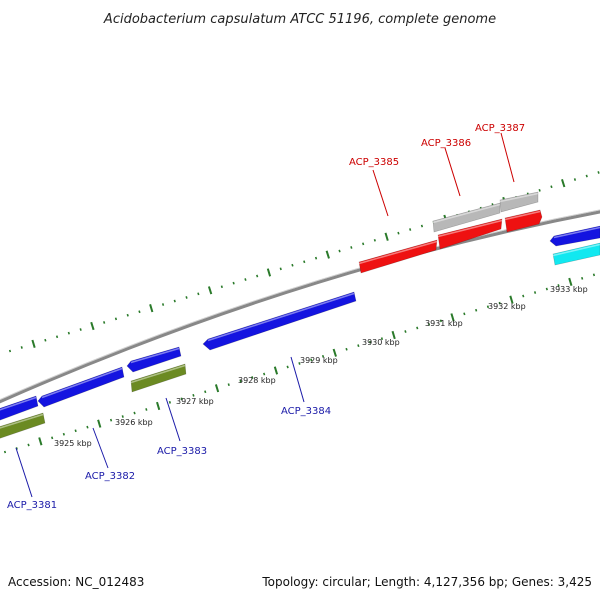  Describe the element at coordinates (195, 401) in the screenshot. I see `tick-label-3927: 3927 kbp` at that location.